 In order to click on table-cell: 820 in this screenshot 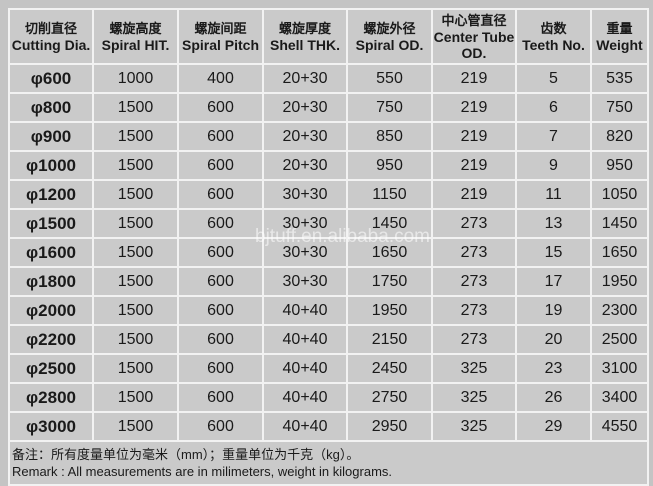, I will do `click(619, 136)`.